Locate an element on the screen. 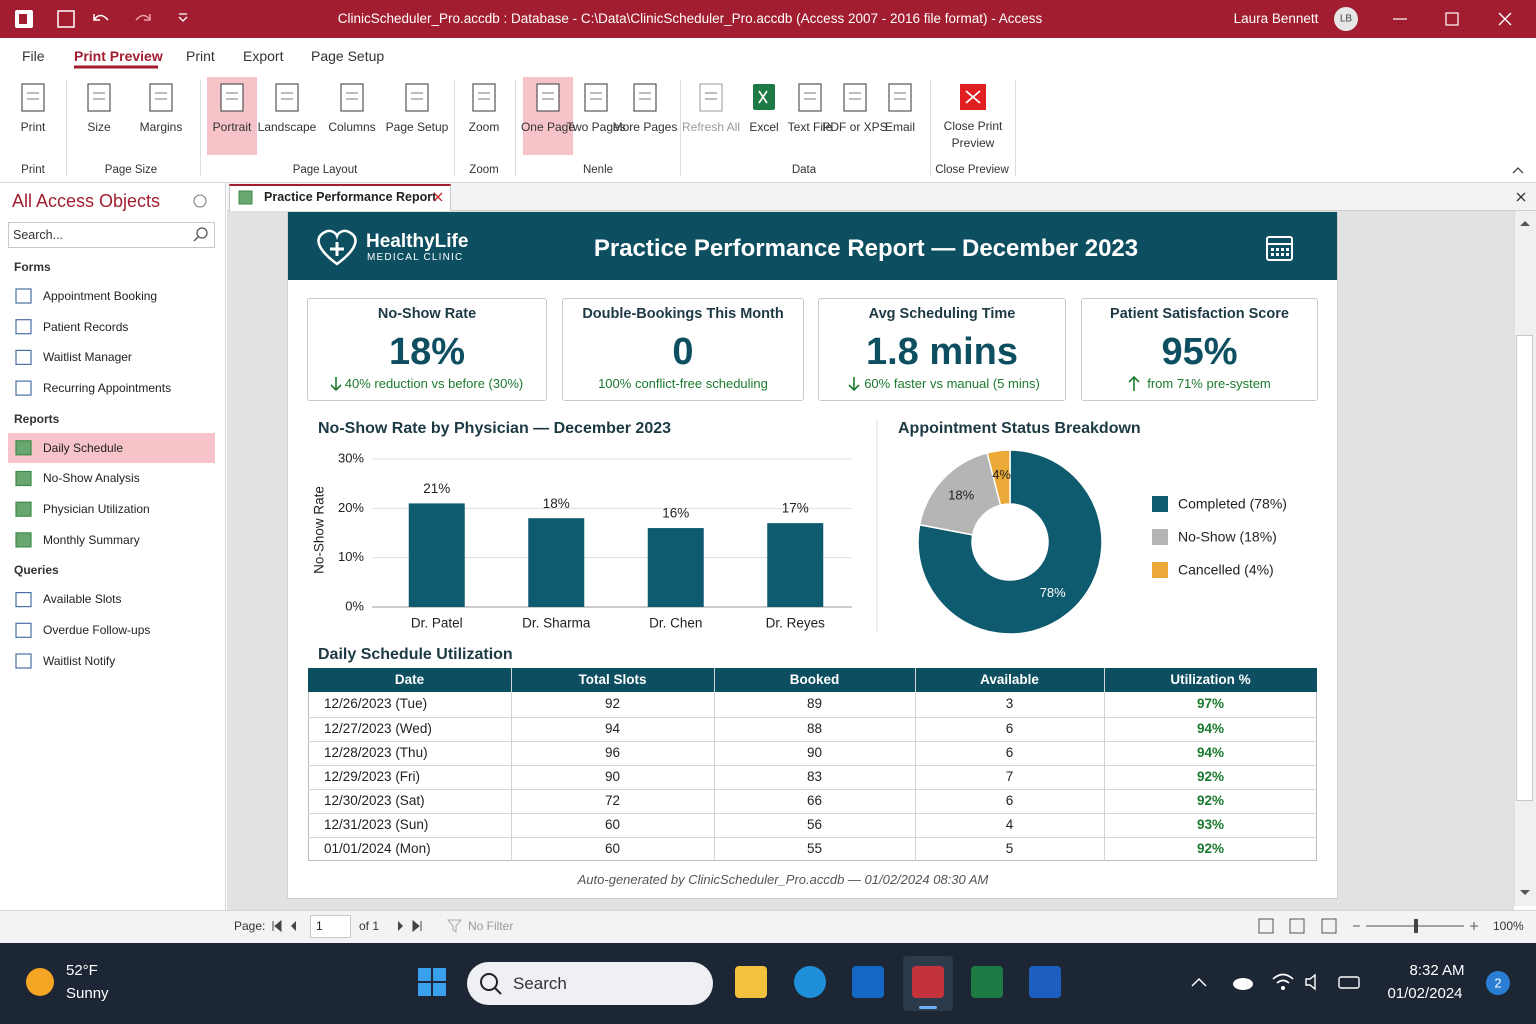 The width and height of the screenshot is (1536, 1024). table-cell: 96 is located at coordinates (612, 752).